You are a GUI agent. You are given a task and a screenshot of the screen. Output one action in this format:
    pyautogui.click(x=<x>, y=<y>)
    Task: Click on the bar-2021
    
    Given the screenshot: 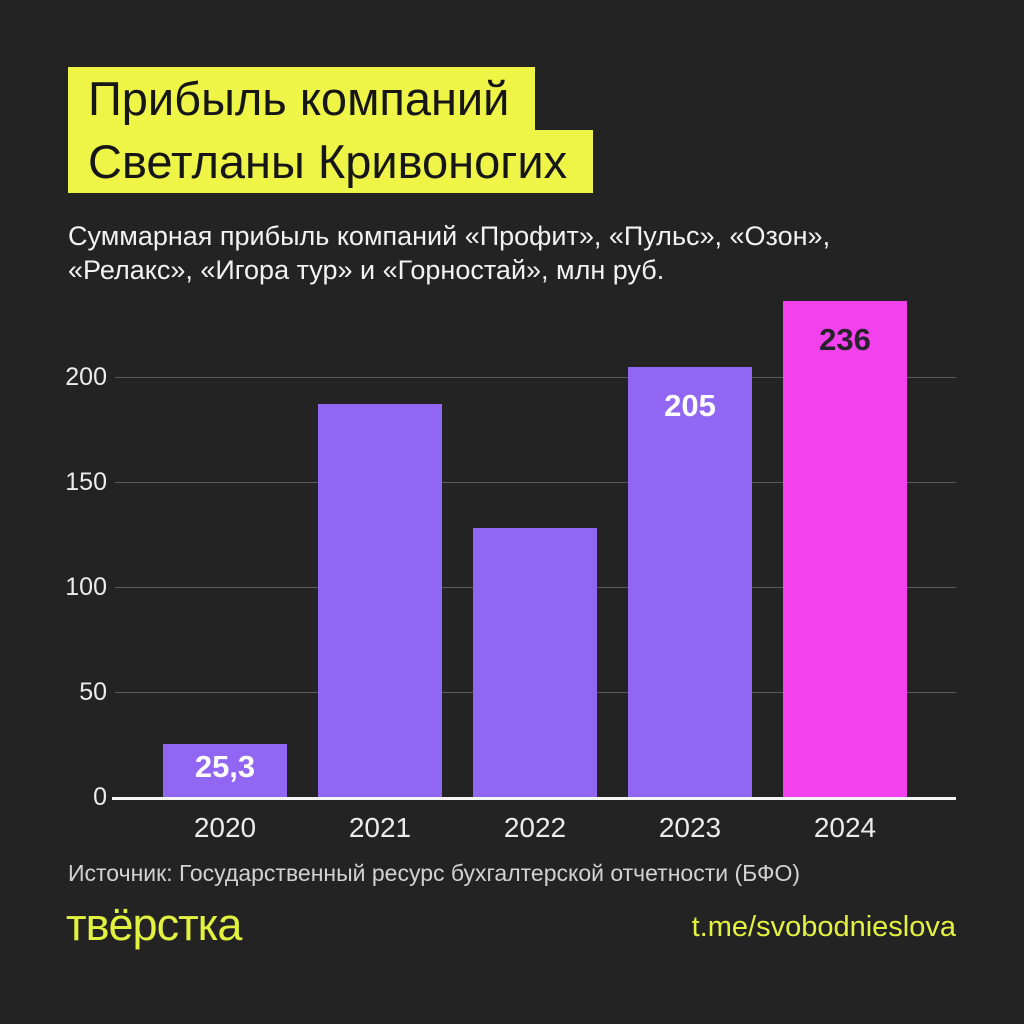 What is the action you would take?
    pyautogui.click(x=380, y=600)
    